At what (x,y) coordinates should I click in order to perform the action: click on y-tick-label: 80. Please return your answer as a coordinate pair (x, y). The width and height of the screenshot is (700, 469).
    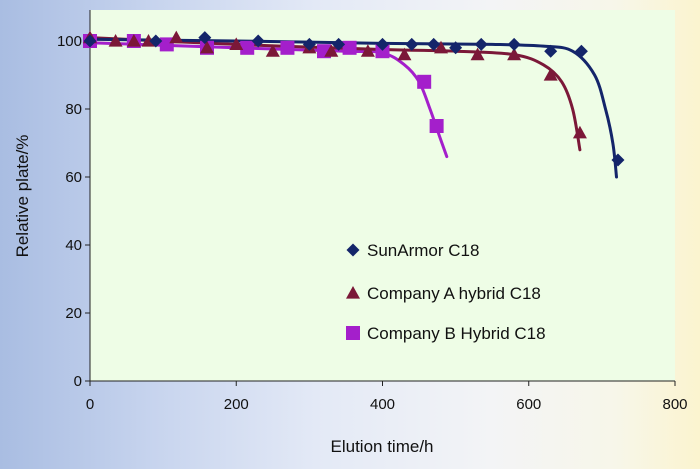
    Looking at the image, I should click on (73, 109).